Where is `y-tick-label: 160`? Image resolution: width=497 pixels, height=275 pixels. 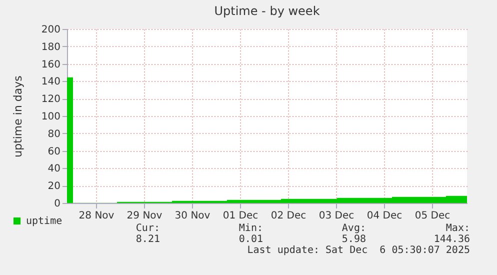 y-tick-label: 160 is located at coordinates (50, 64).